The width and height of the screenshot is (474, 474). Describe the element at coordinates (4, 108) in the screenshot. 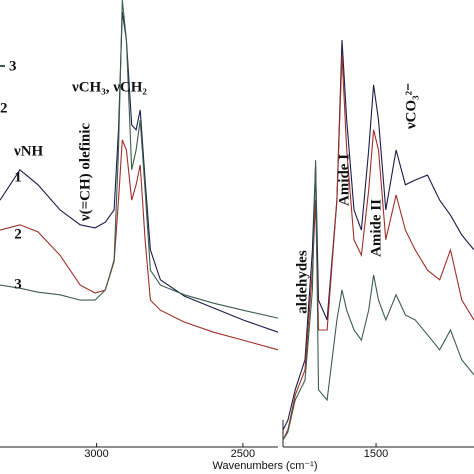

I see `legend-label: 2` at that location.